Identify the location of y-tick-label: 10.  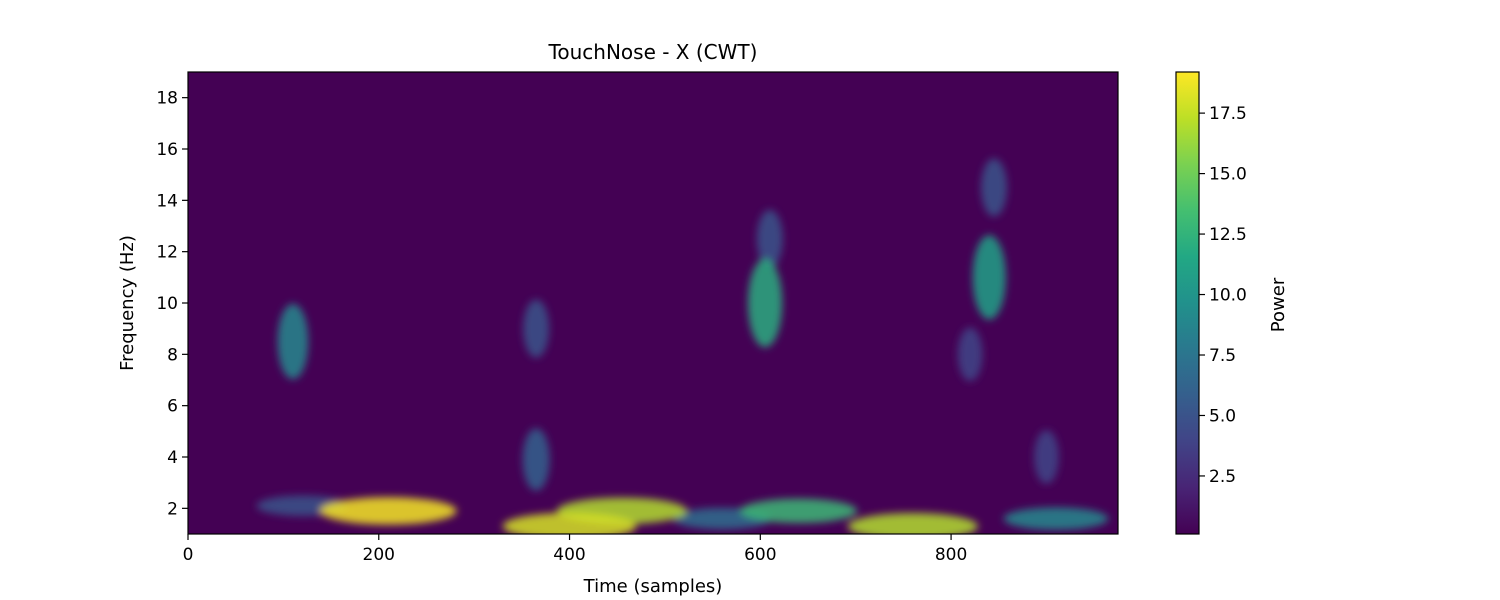
(167, 304).